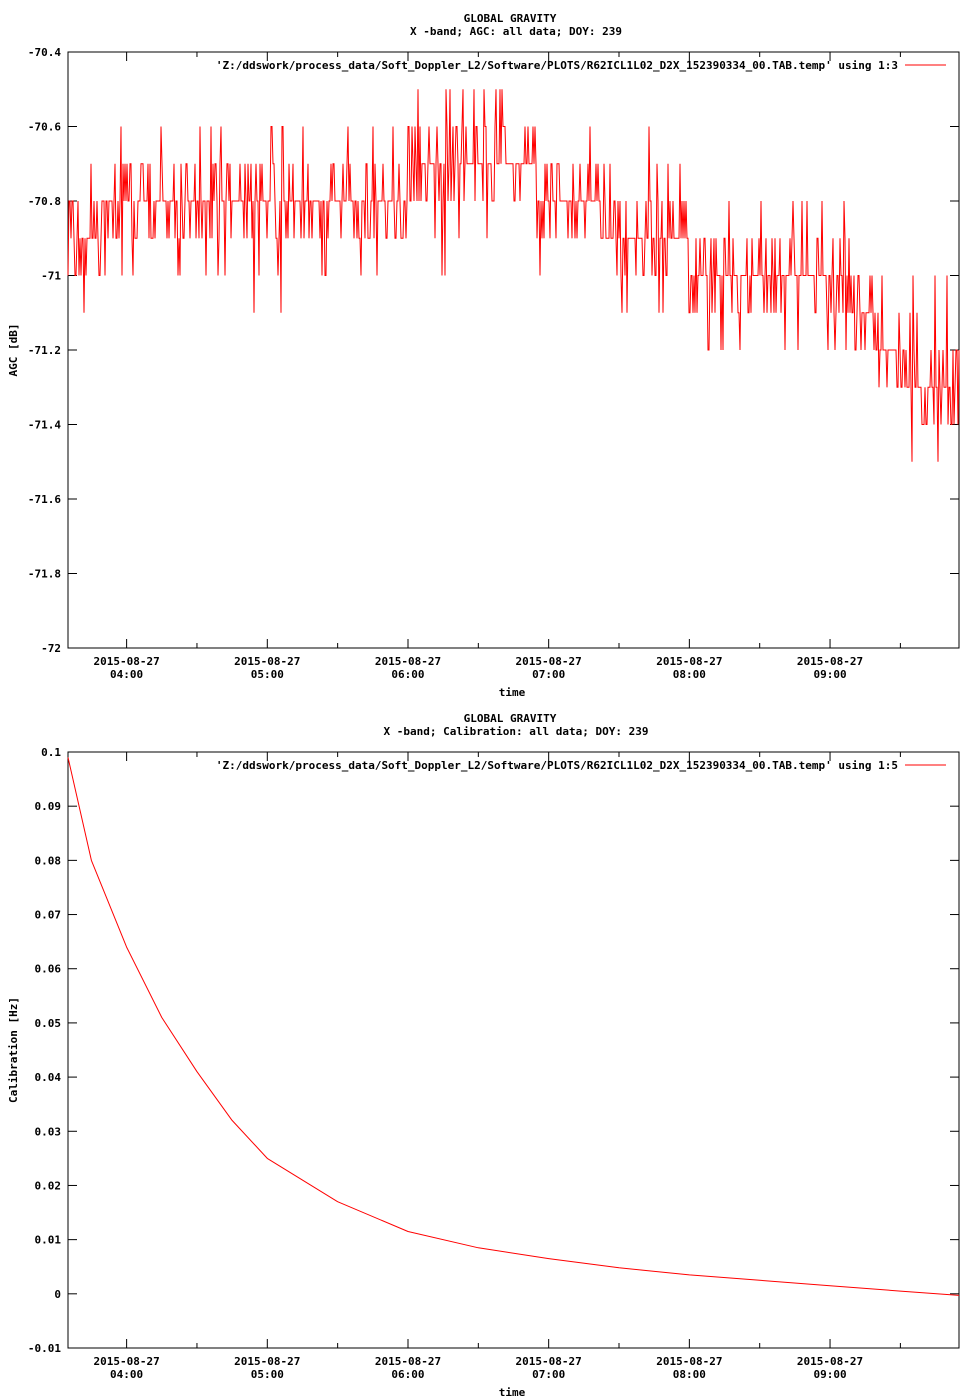 This screenshot has width=980, height=1400. I want to click on calibration-y-tick-label: 0.08, so click(48, 860).